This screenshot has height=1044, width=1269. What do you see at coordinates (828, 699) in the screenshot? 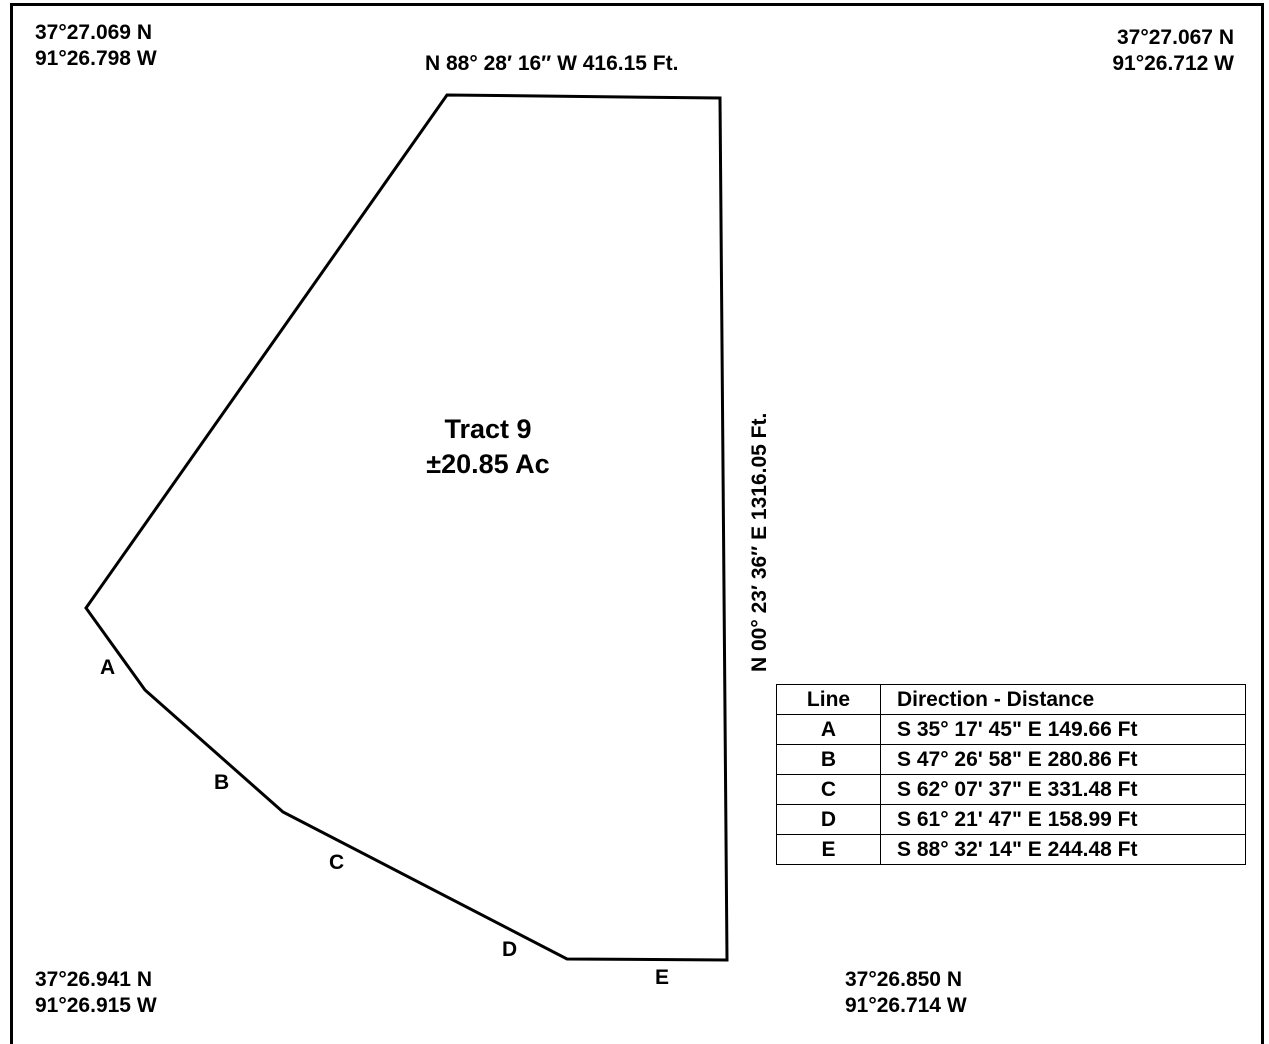
I see `column-header-line: Line` at bounding box center [828, 699].